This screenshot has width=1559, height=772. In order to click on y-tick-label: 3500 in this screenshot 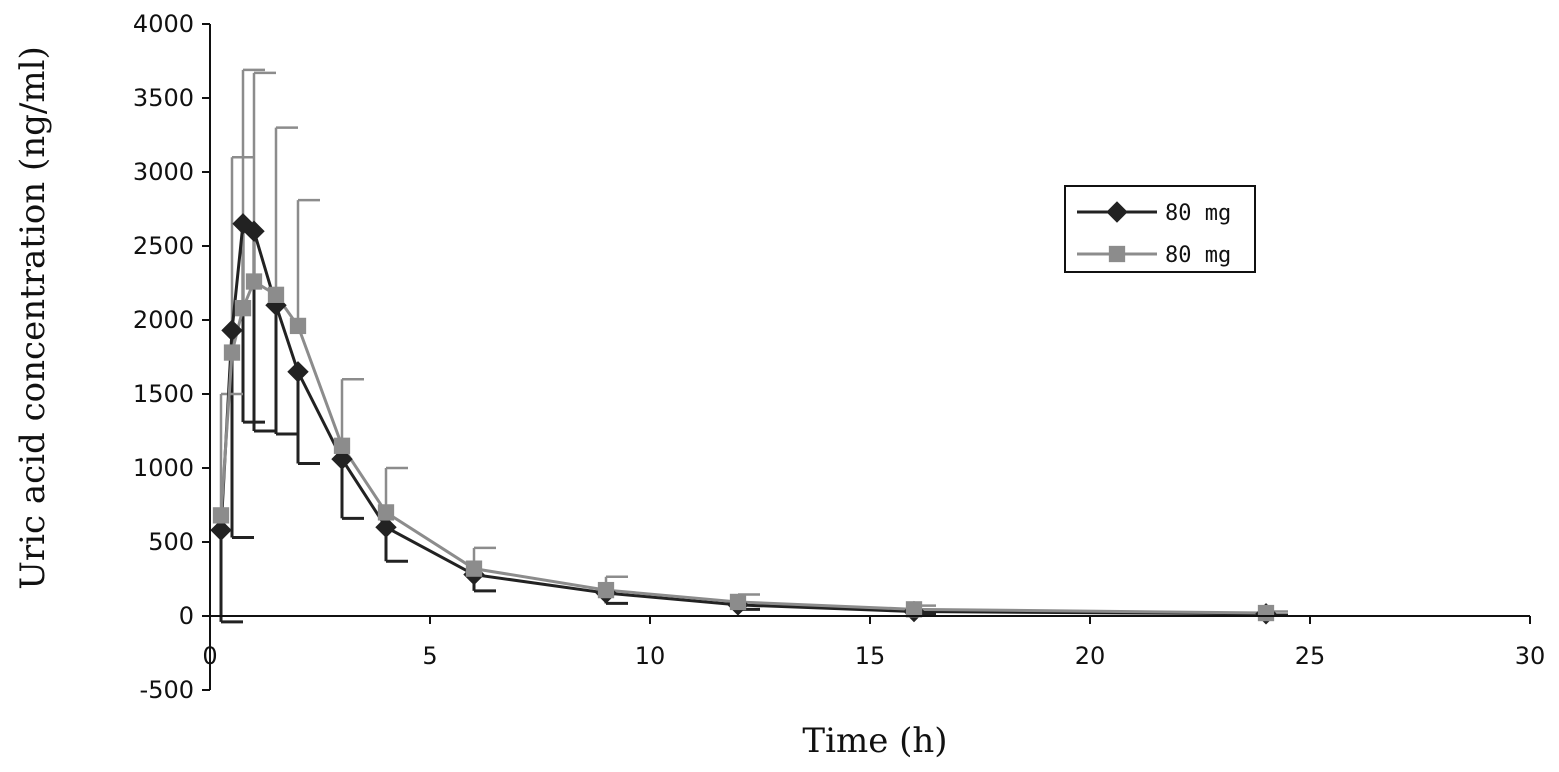, I will do `click(163, 98)`.